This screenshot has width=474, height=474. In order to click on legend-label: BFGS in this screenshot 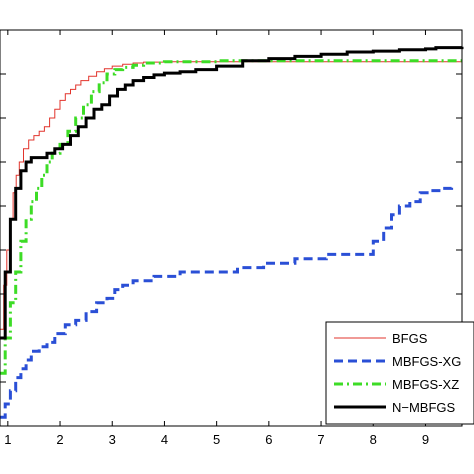, I will do `click(410, 338)`.